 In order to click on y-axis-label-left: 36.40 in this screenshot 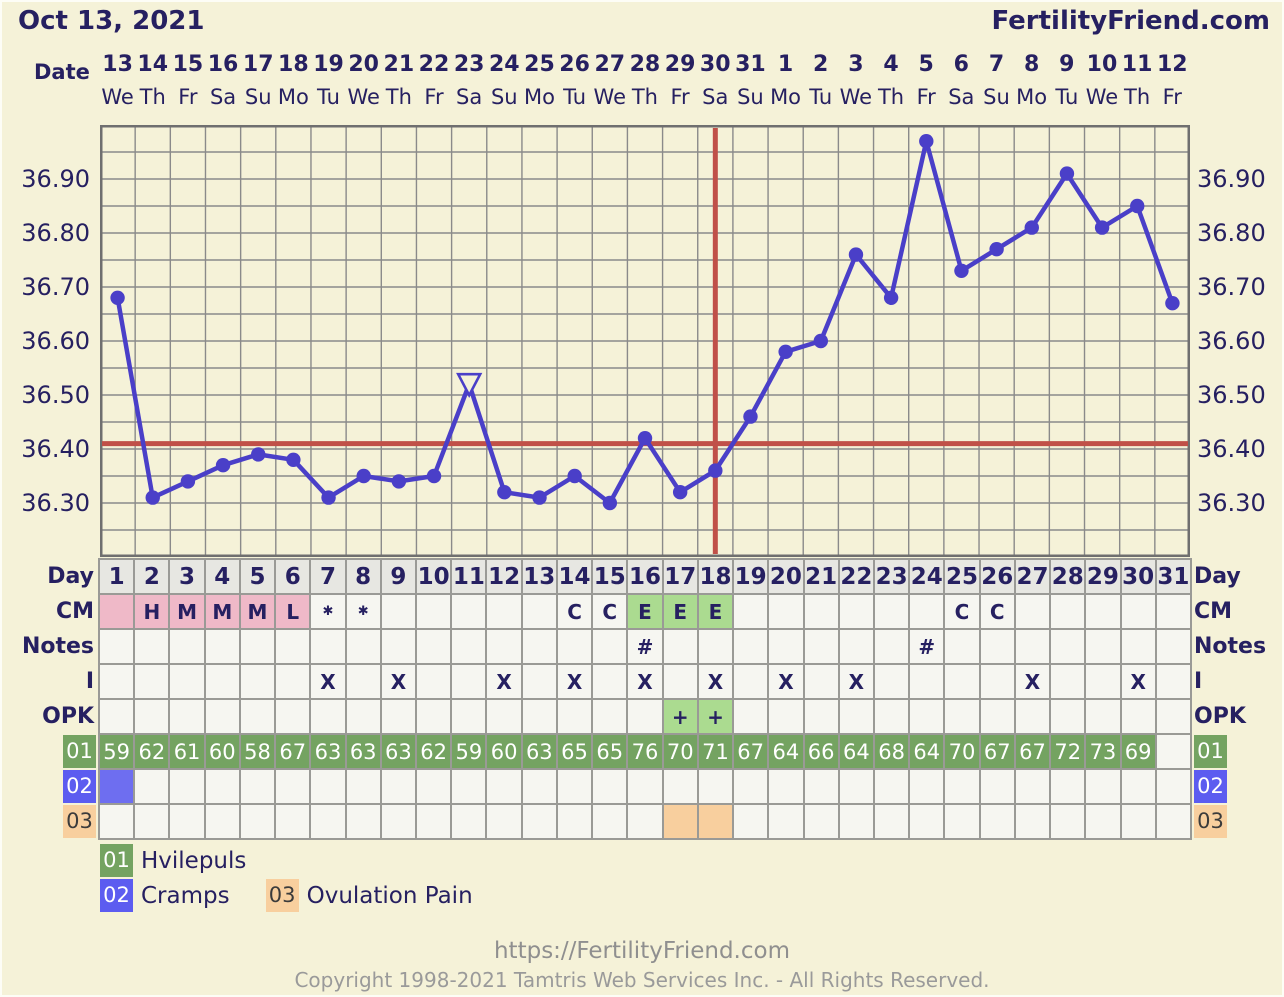, I will do `click(55, 449)`.